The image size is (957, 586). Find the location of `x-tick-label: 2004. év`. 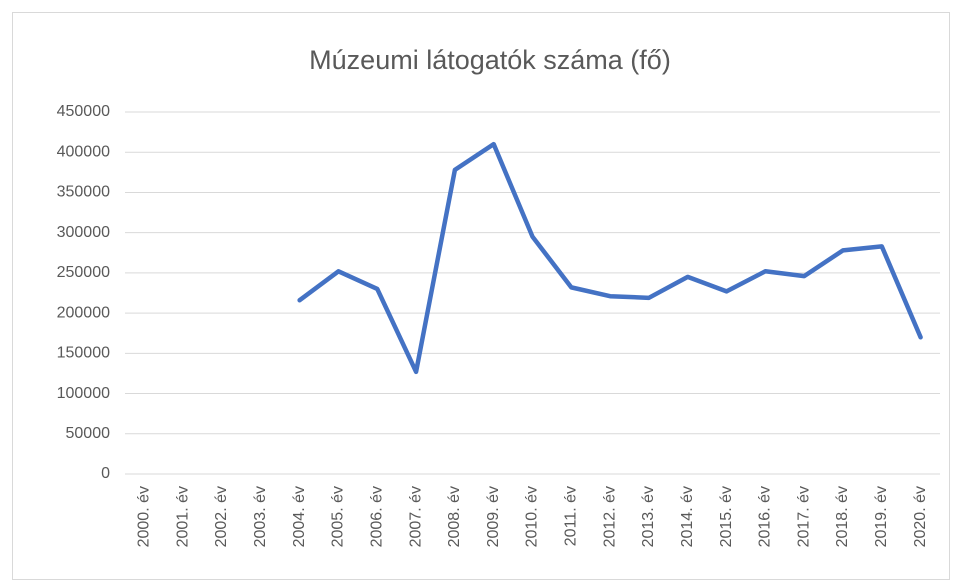

x-tick-label: 2004. év is located at coordinates (299, 516).